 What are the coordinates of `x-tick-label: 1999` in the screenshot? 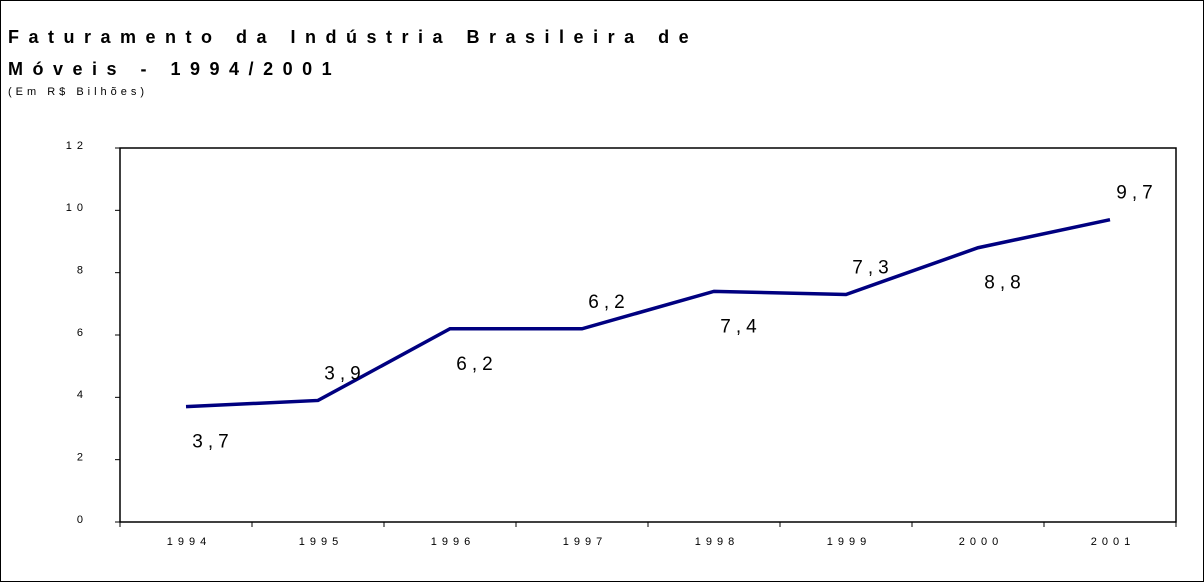 It's located at (849, 542).